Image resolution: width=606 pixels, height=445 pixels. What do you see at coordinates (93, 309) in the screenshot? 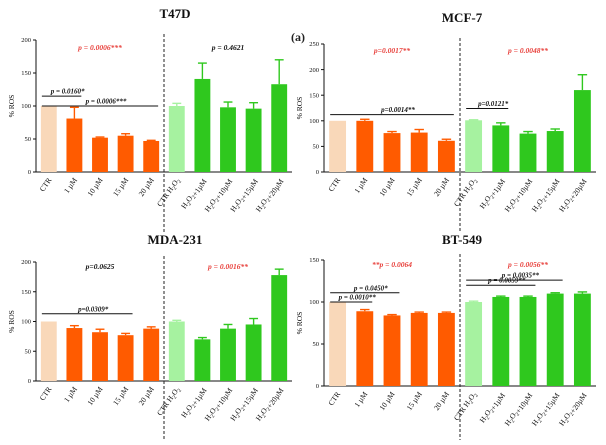
I see `bracket-label: p=0.0309*` at bounding box center [93, 309].